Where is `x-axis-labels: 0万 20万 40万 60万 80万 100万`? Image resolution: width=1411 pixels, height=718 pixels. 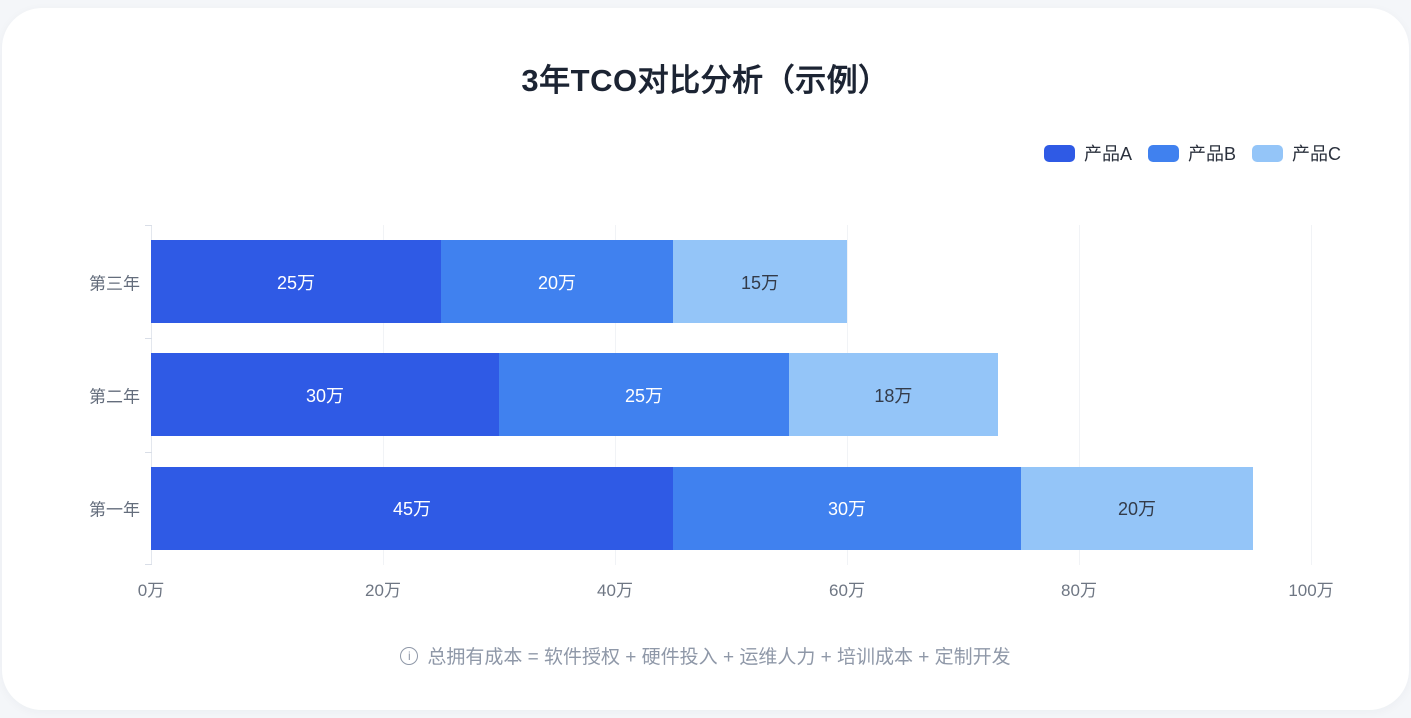
x-axis-labels: 0万 20万 40万 60万 80万 100万 is located at coordinates (736, 588).